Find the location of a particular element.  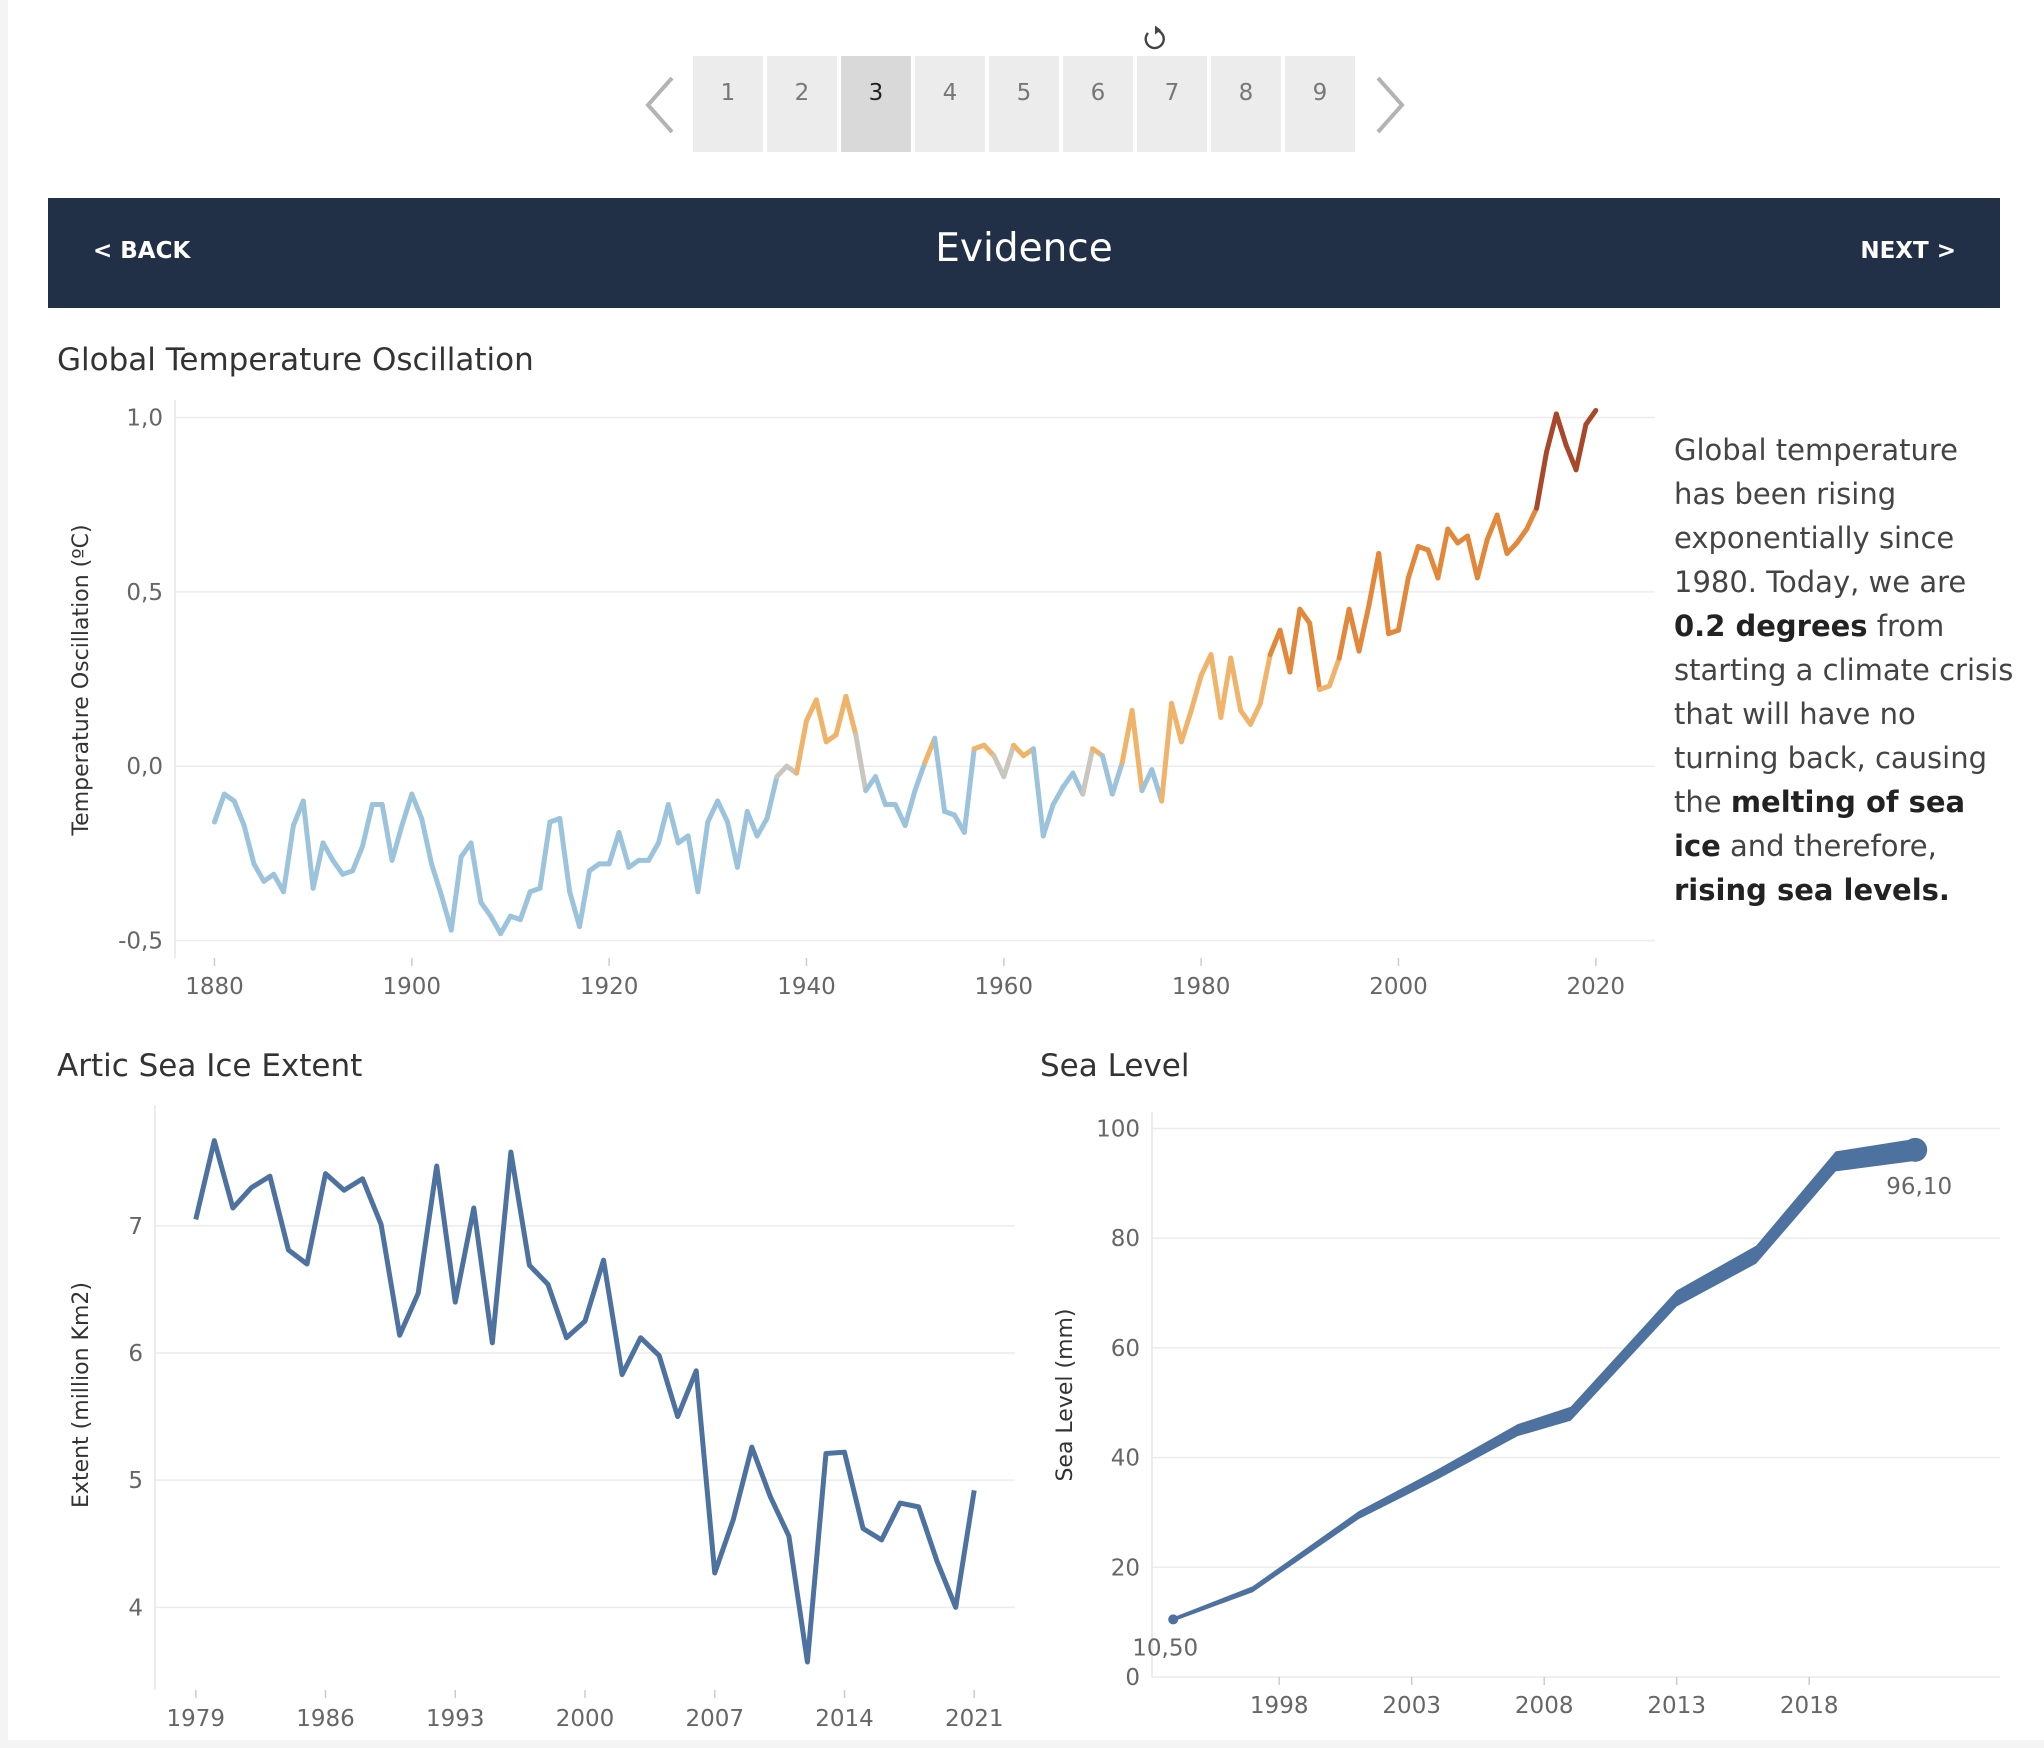

sea-series-band is located at coordinates (1544, 1380).